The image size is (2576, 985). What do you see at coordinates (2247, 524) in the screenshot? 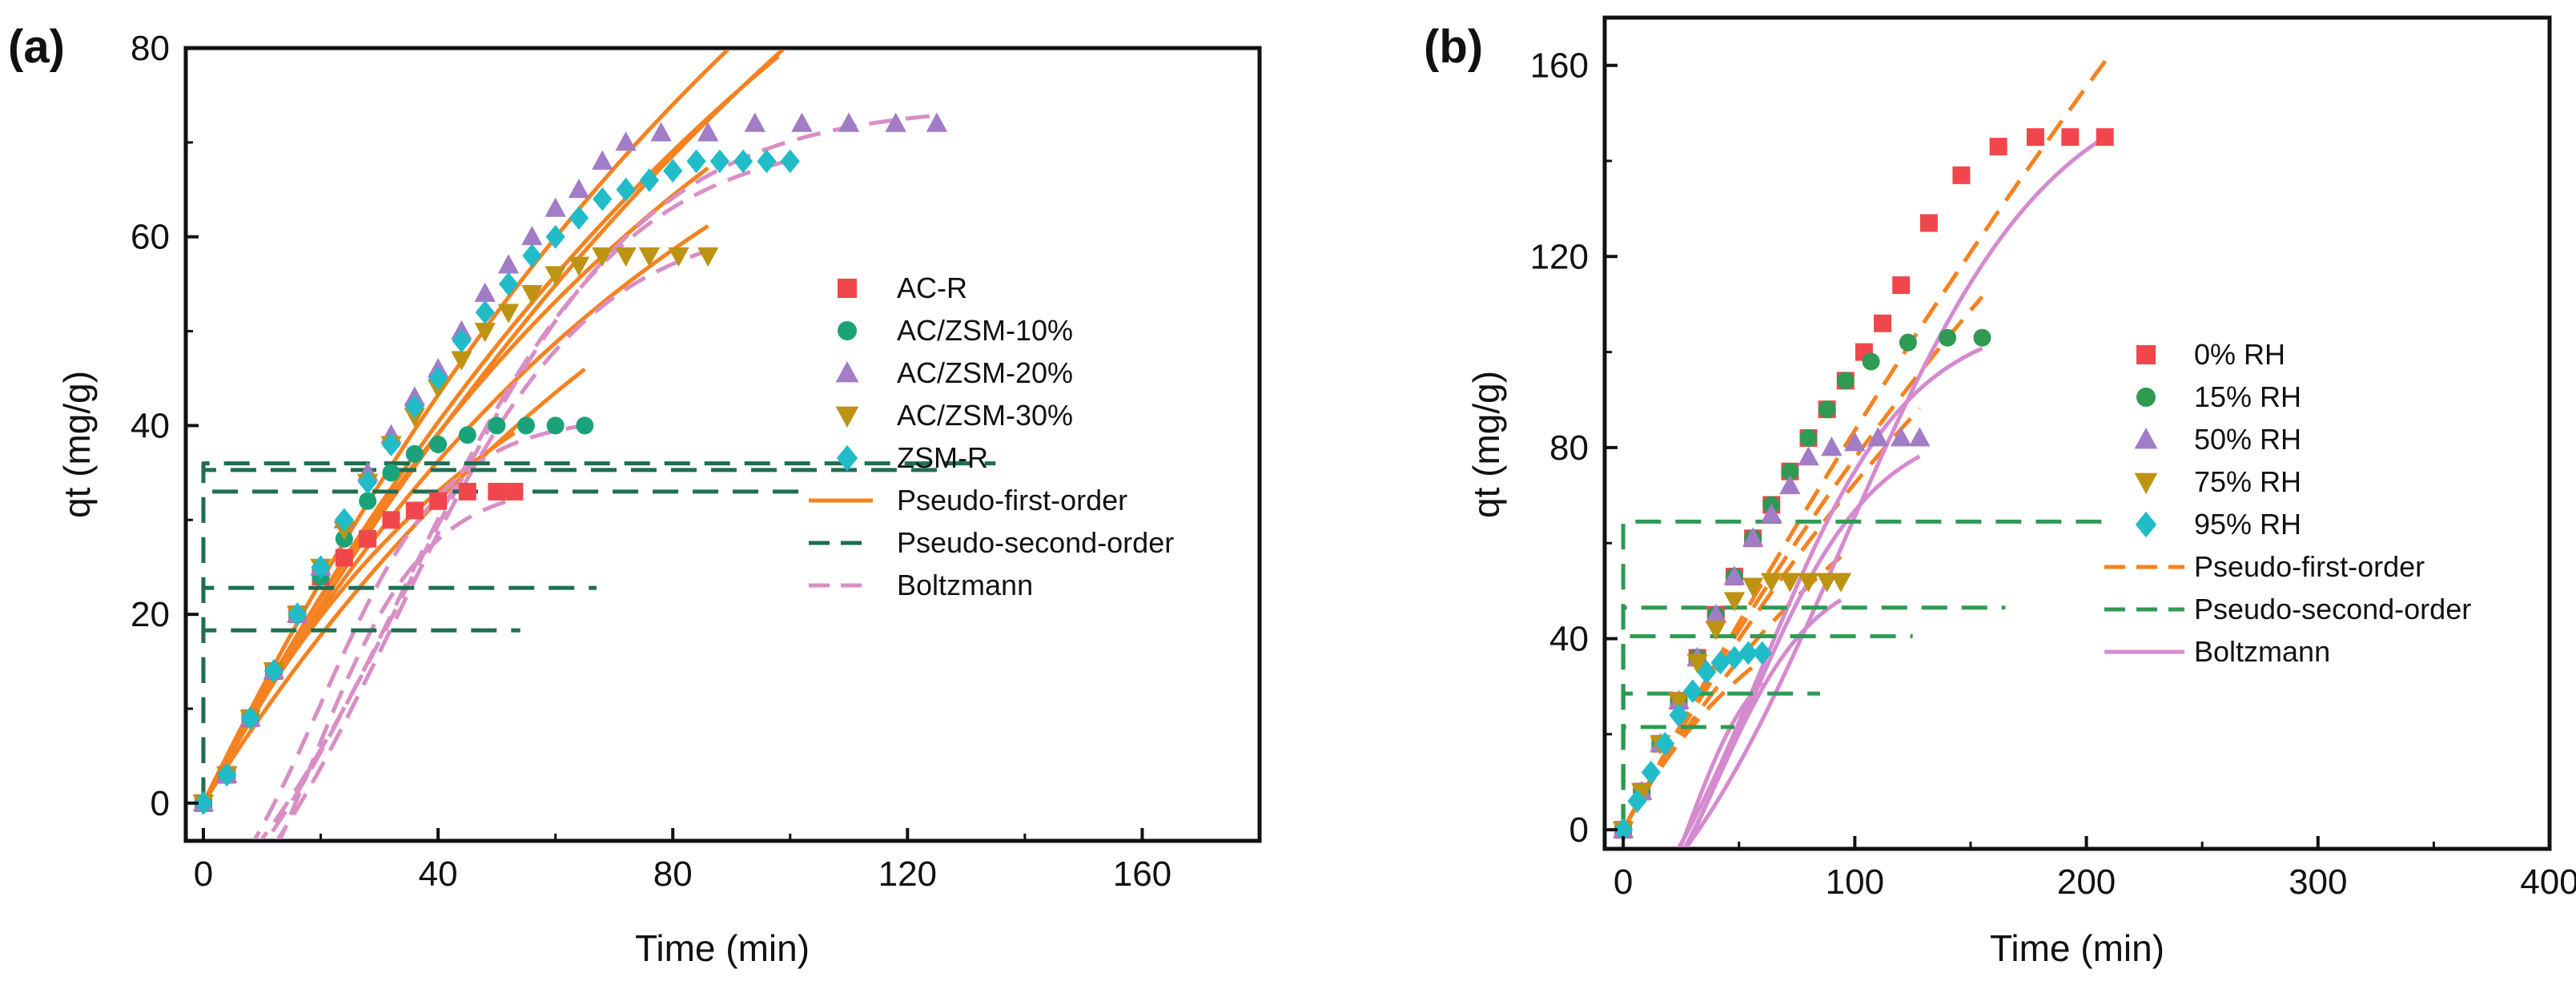
I see `legend-label: 95% RH` at bounding box center [2247, 524].